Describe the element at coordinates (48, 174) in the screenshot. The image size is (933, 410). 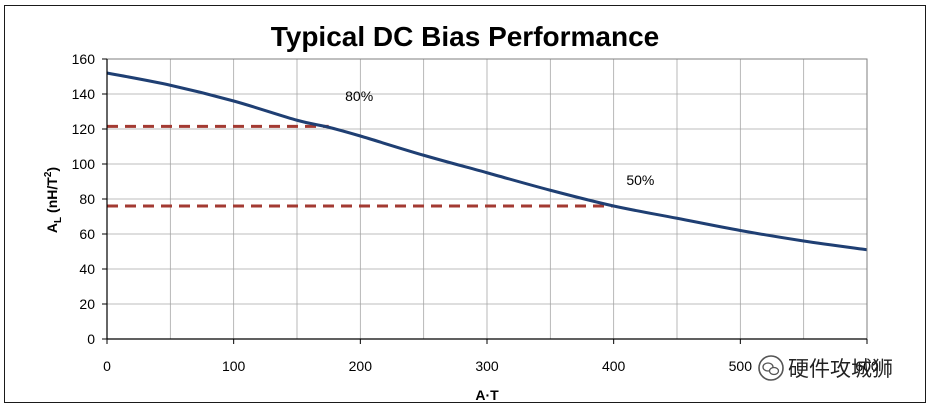
I see `y-axis-label-sup: 2` at that location.